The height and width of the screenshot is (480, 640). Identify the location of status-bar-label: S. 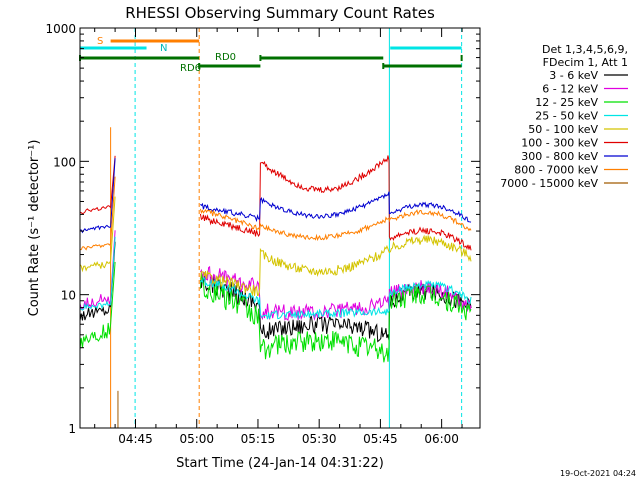
(100, 41).